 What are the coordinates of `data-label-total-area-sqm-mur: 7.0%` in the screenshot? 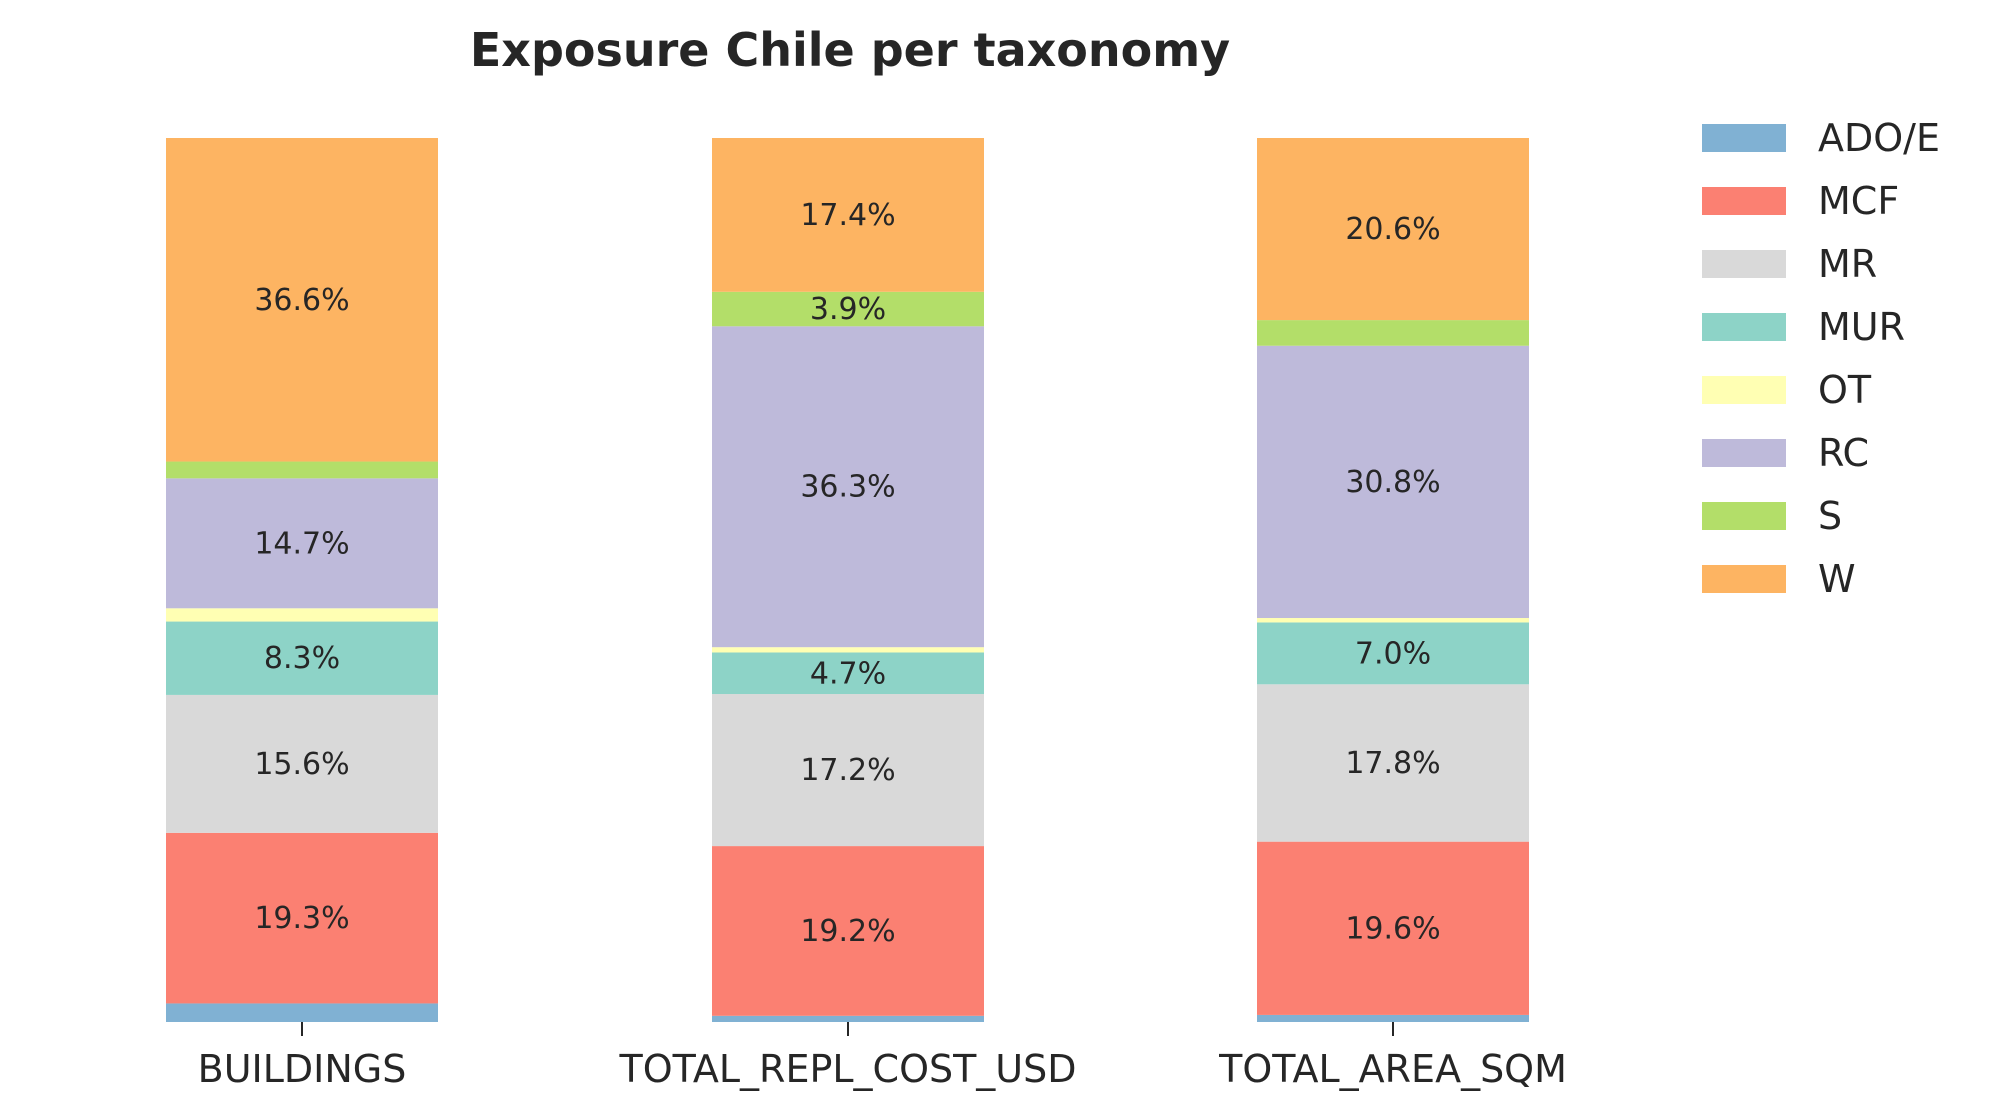 It's located at (1393, 653).